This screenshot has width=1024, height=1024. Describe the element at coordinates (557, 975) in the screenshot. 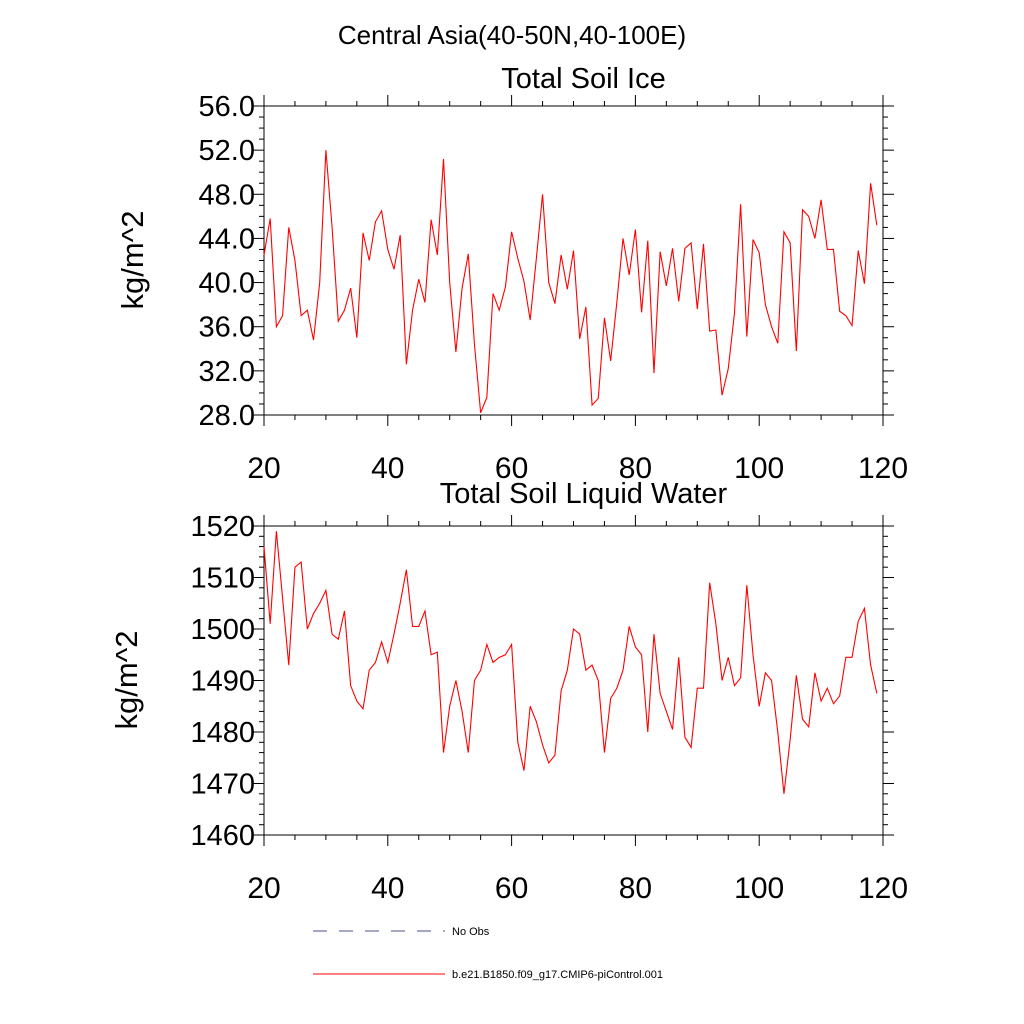

I see `legend-label-piControl: b.e21.B1850.f09_g17.CMIP6-piControl.001` at that location.